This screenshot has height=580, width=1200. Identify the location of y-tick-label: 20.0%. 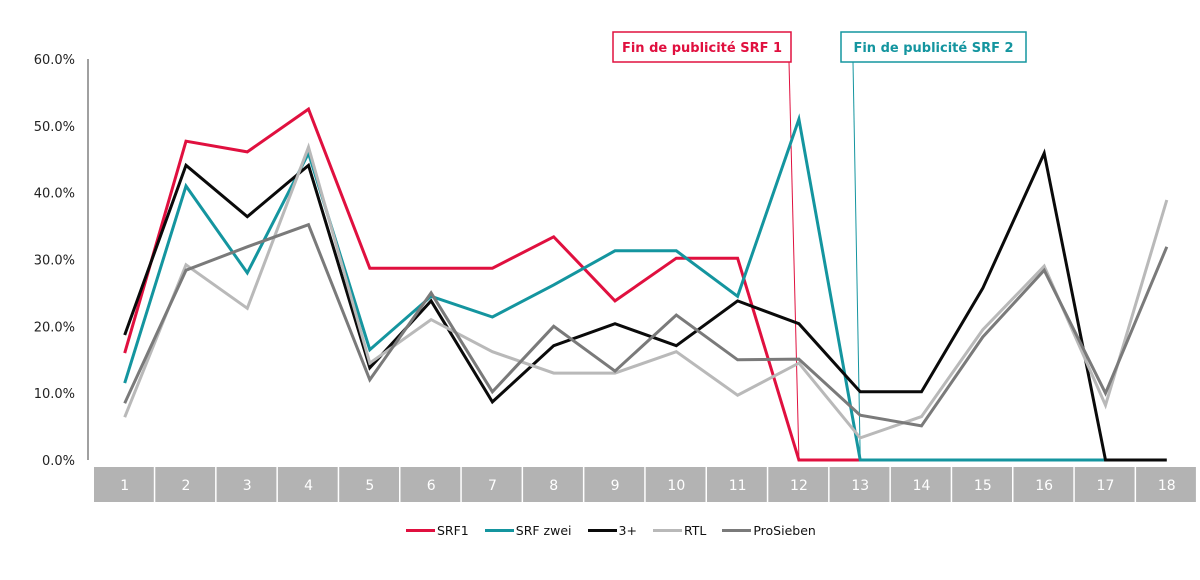
(54, 327).